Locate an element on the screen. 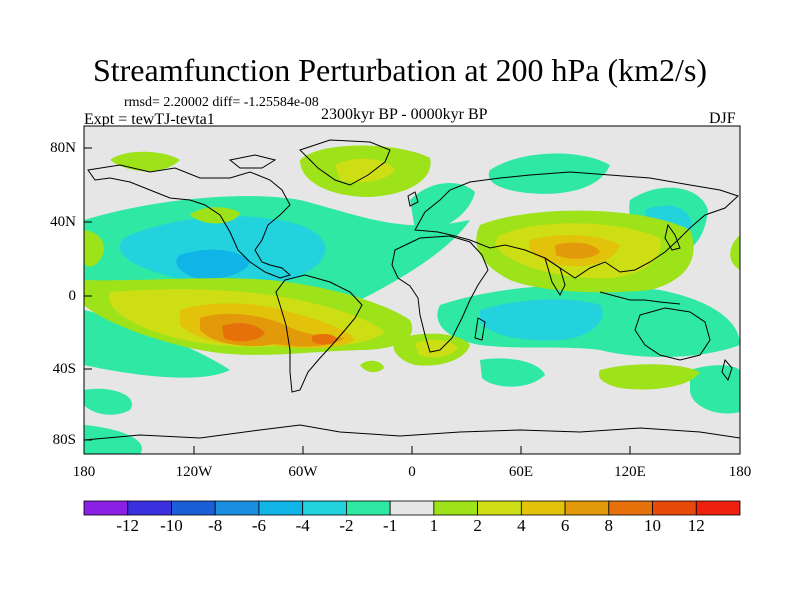 The height and width of the screenshot is (600, 800). neg-field-pacific-inner is located at coordinates (213, 264).